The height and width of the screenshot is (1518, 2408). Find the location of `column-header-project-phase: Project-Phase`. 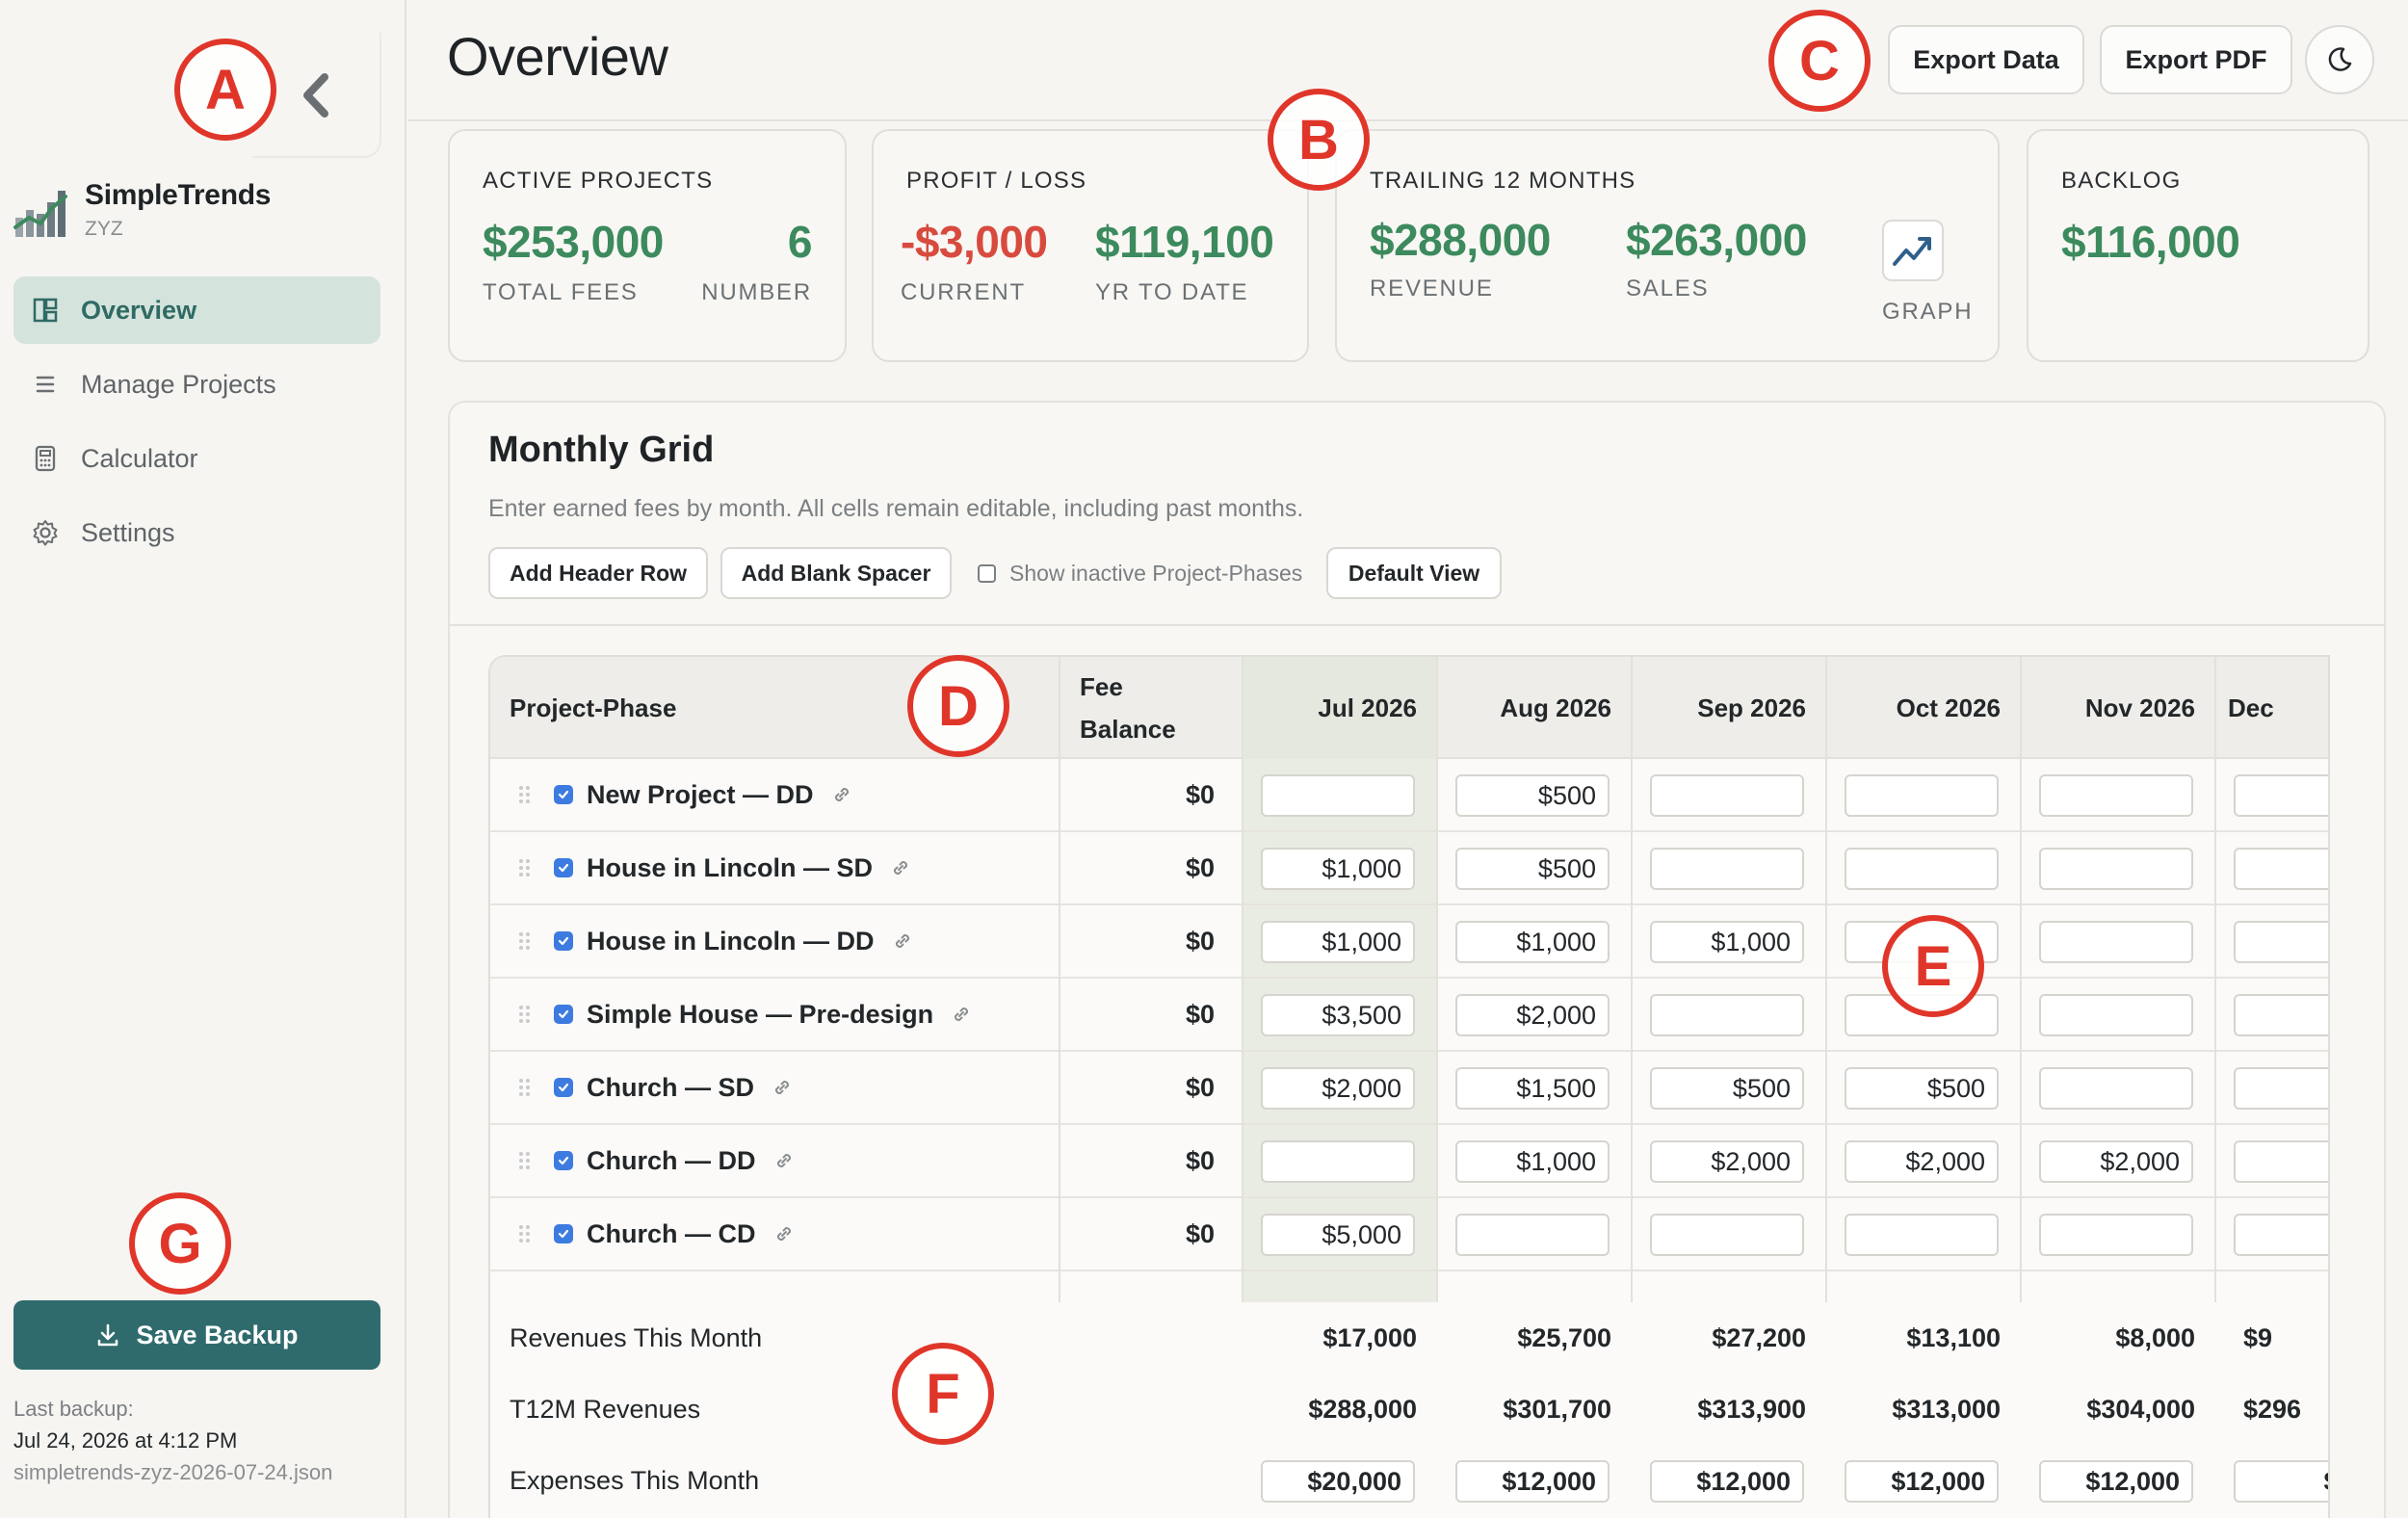

column-header-project-phase: Project-Phase is located at coordinates (593, 707).